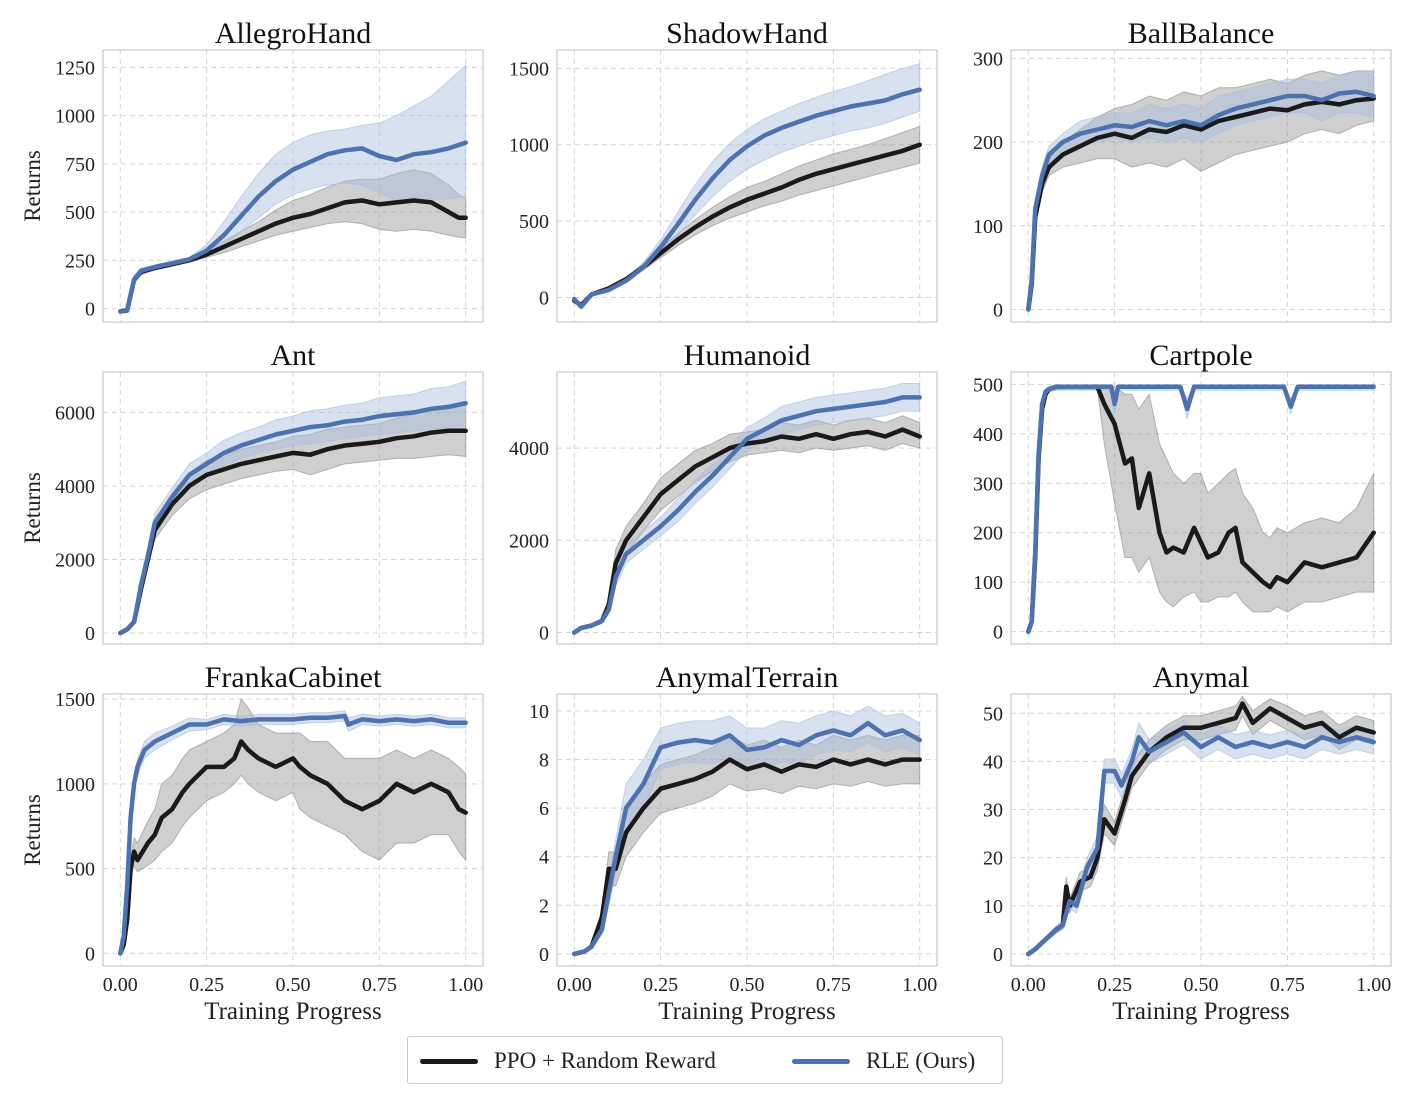  What do you see at coordinates (544, 906) in the screenshot?
I see `y-tick-label: 2` at bounding box center [544, 906].